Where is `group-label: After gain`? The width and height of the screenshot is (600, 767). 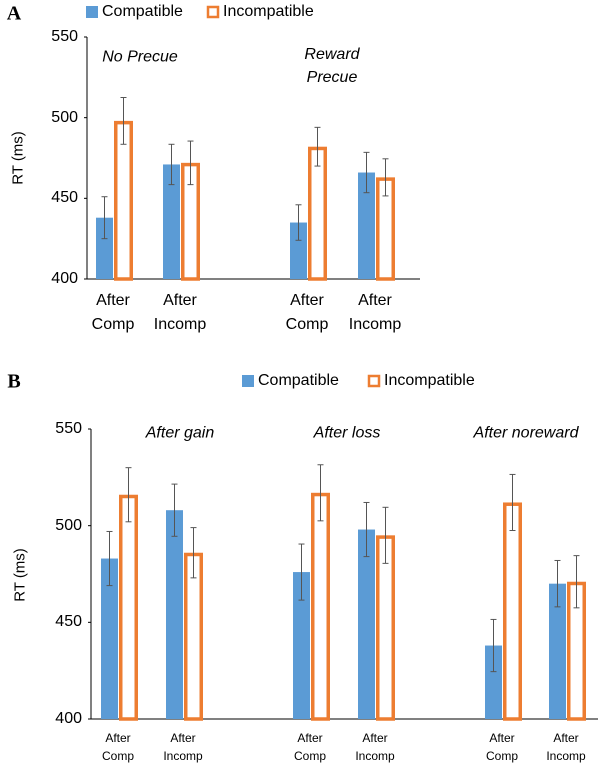 group-label: After gain is located at coordinates (180, 433).